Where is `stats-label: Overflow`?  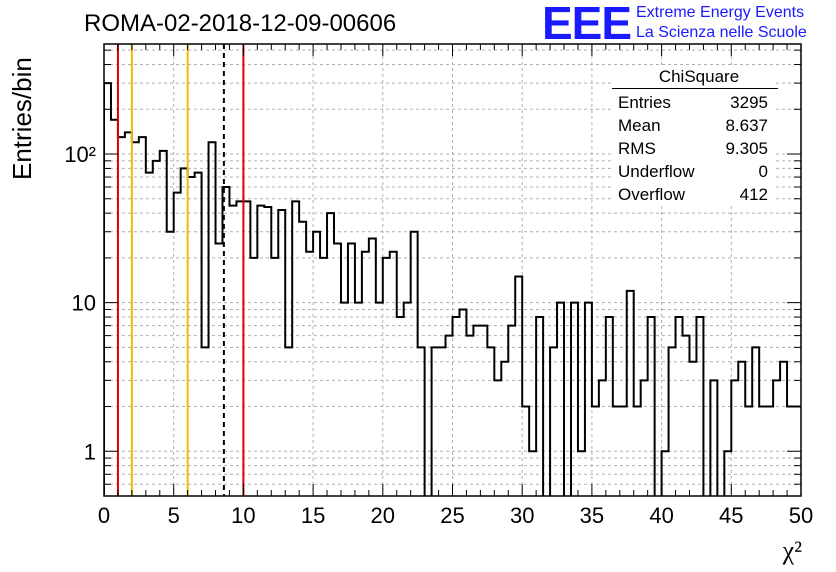 stats-label: Overflow is located at coordinates (652, 194).